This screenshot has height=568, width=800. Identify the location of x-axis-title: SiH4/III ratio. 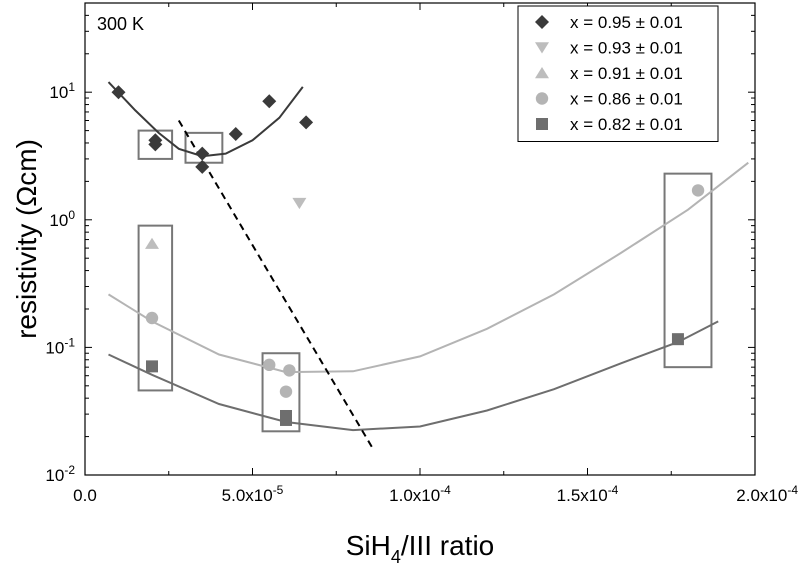
(420, 548).